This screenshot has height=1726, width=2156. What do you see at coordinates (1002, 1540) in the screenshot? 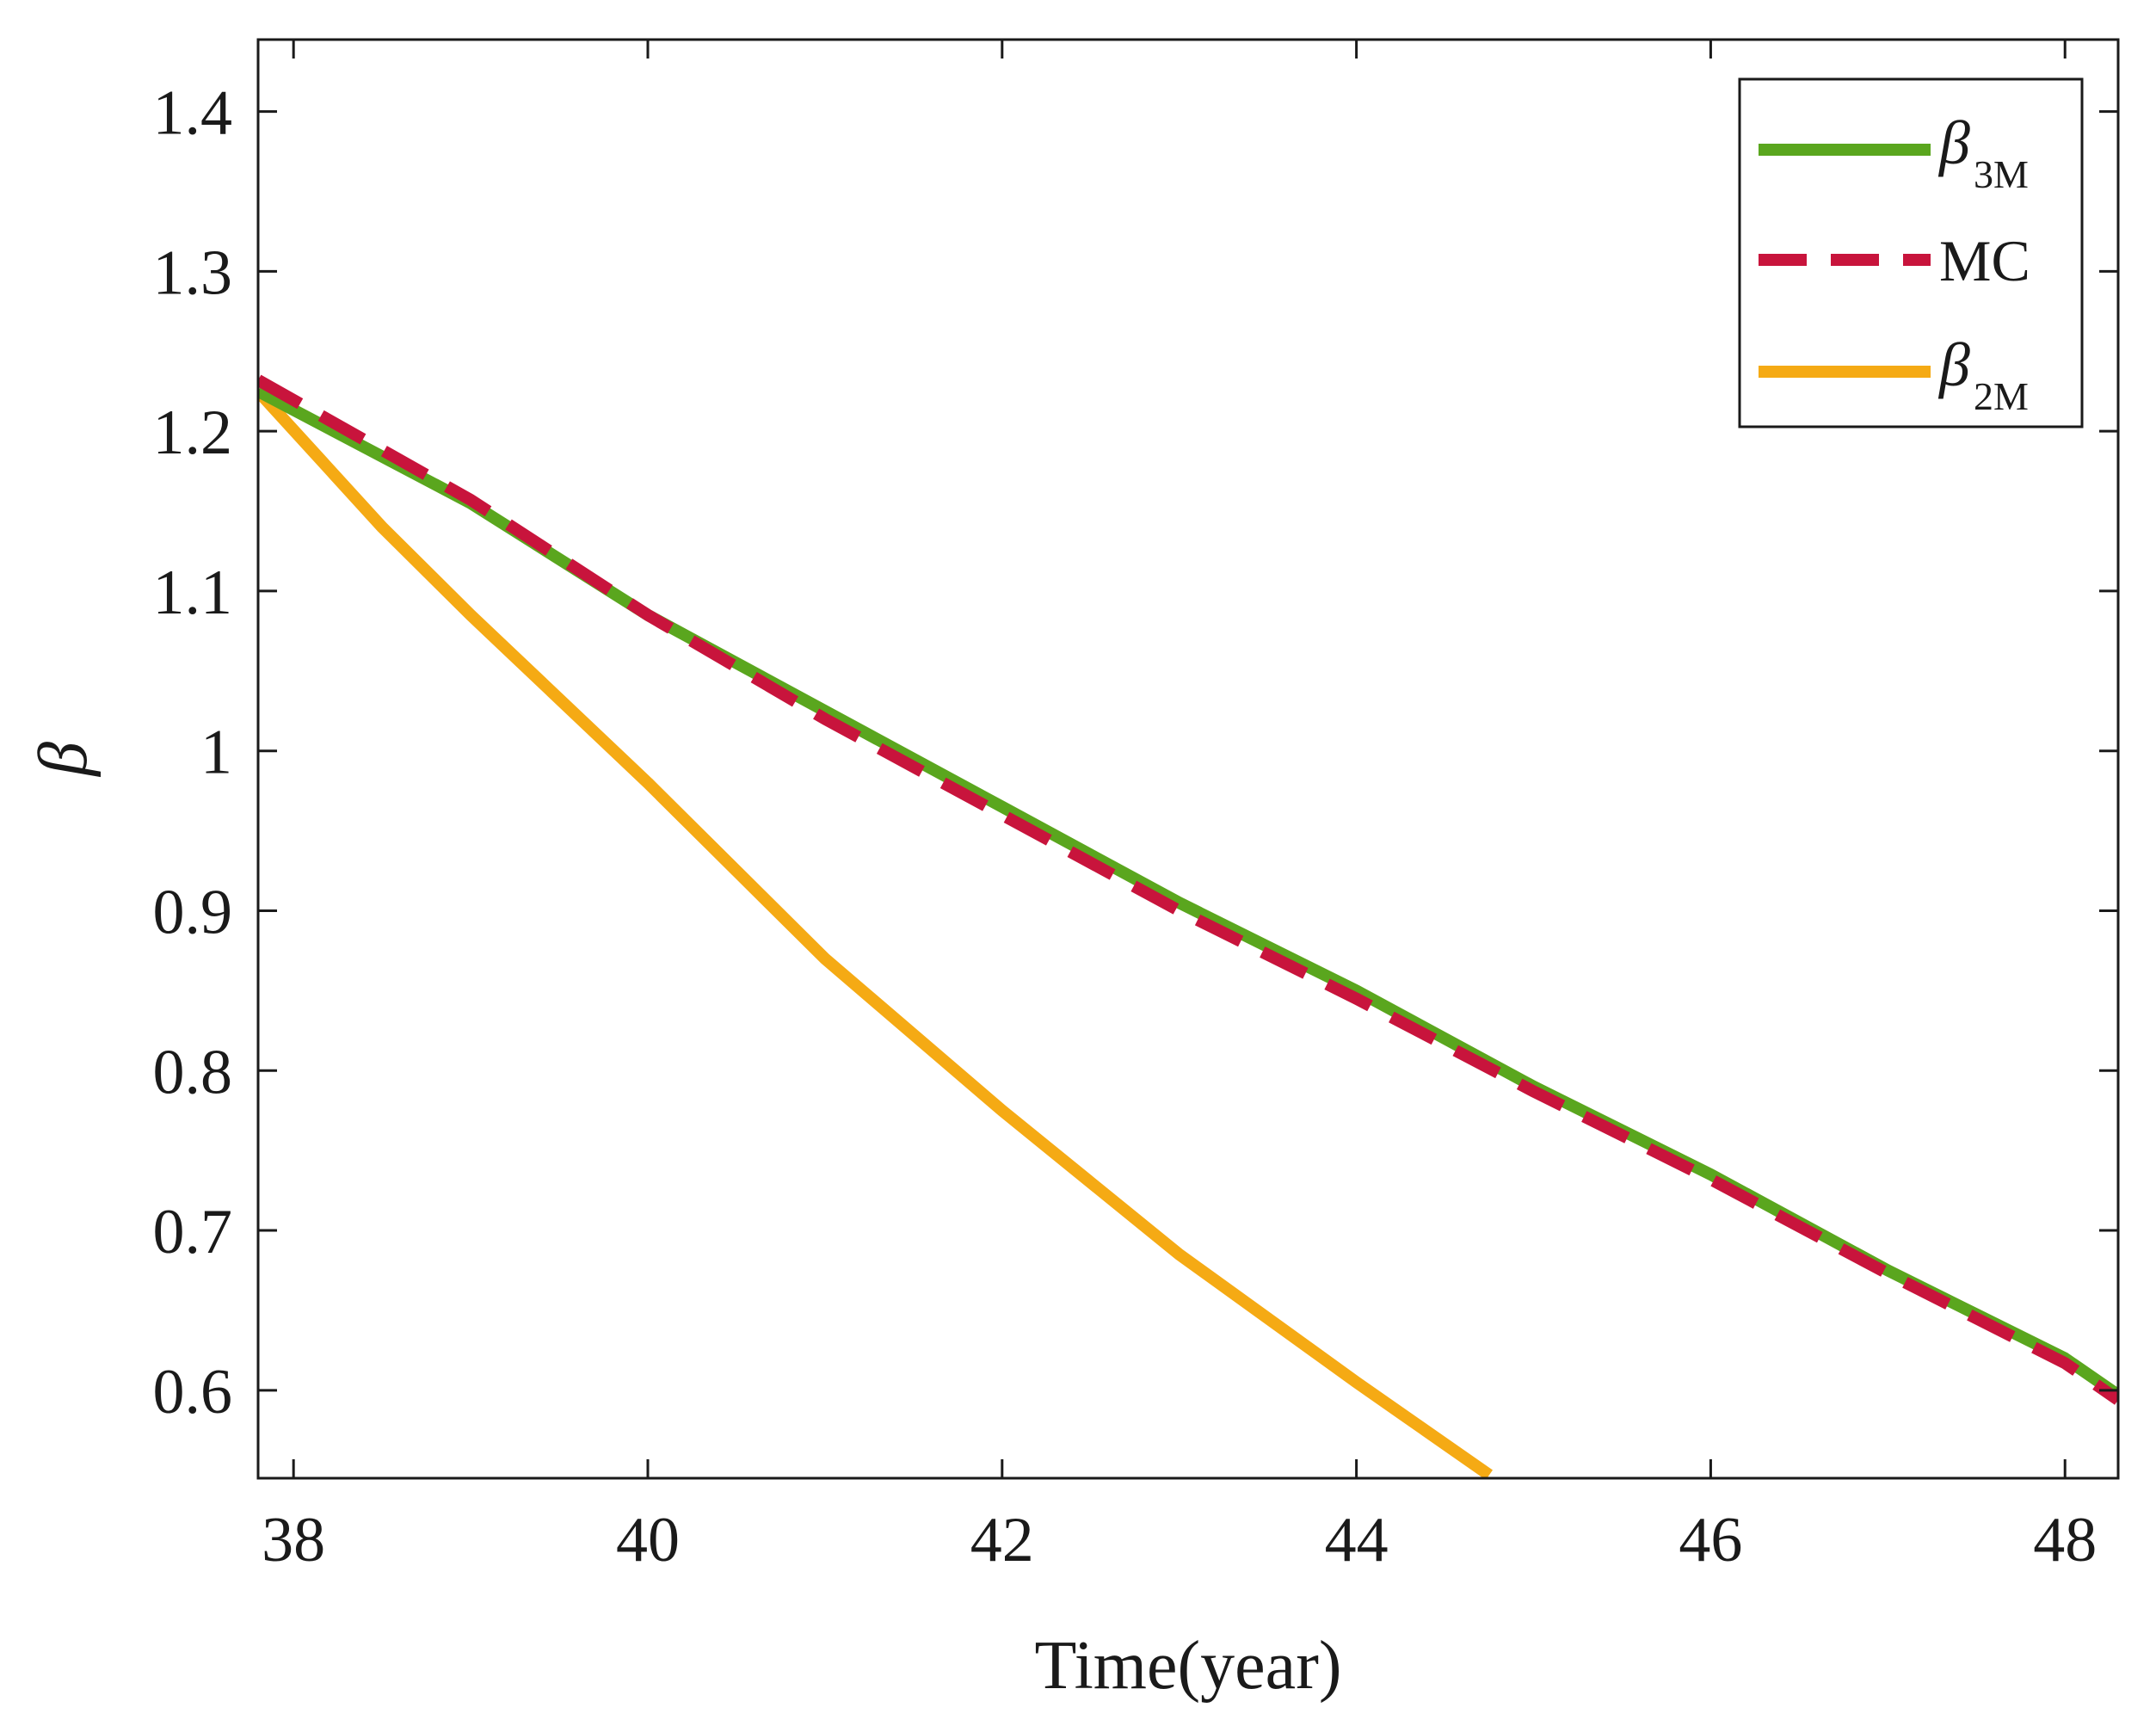
I see `x-tick-label: 42` at bounding box center [1002, 1540].